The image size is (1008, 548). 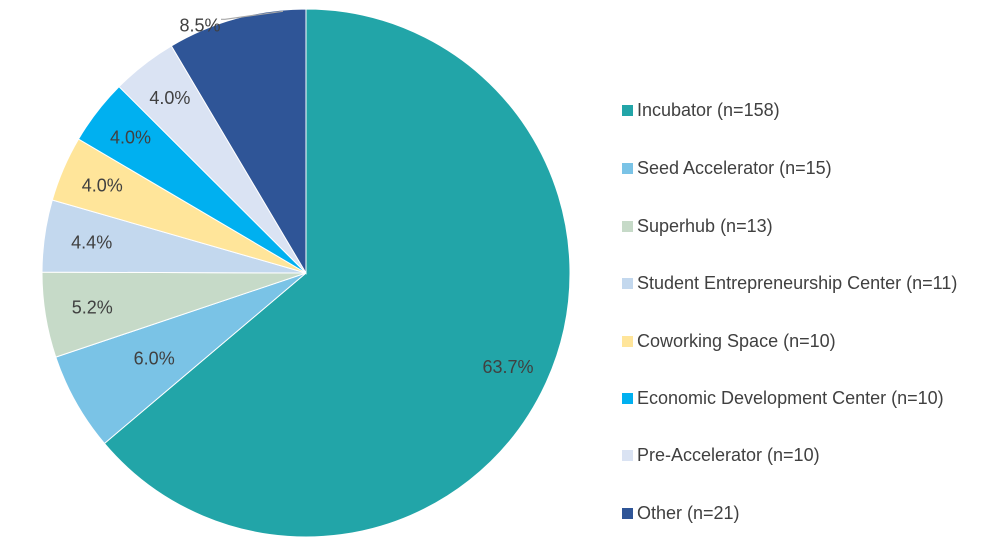 What do you see at coordinates (154, 359) in the screenshot?
I see `pie-data-label: 6.0%` at bounding box center [154, 359].